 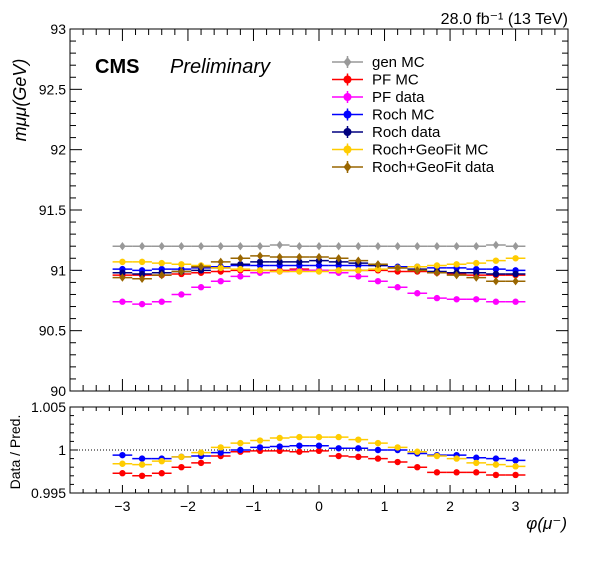 I want to click on legend-label: Roch+GeoFit data, so click(x=433, y=167).